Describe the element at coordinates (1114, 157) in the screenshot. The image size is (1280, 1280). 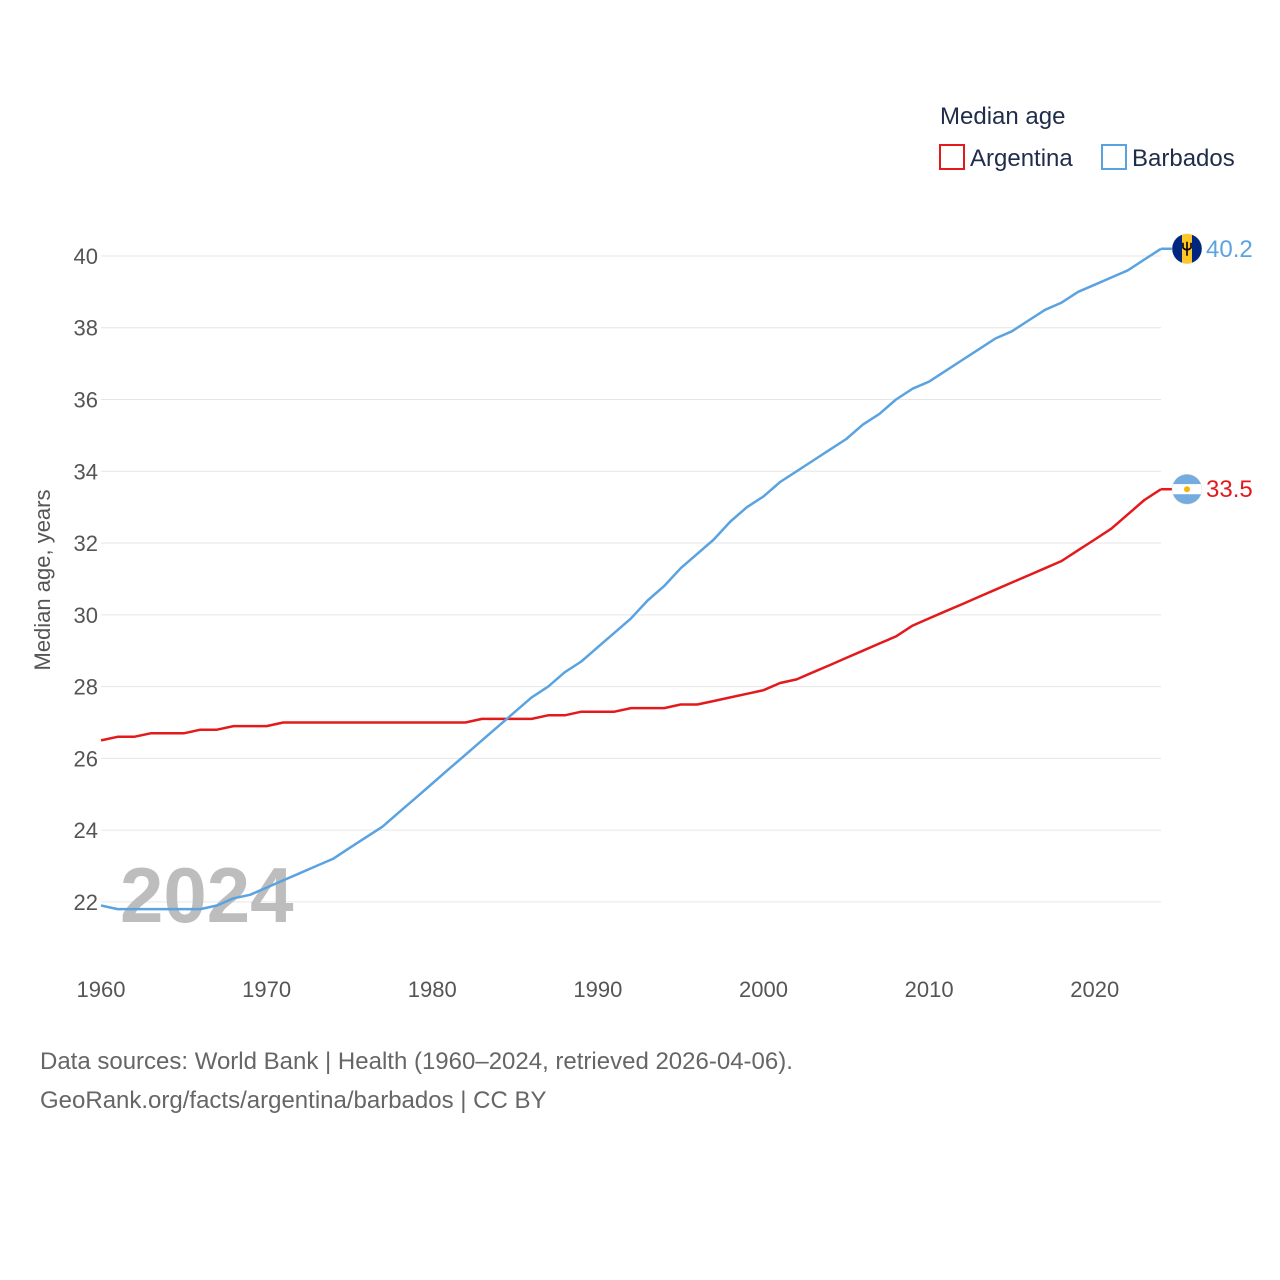
I see `legend-swatch-barbados` at that location.